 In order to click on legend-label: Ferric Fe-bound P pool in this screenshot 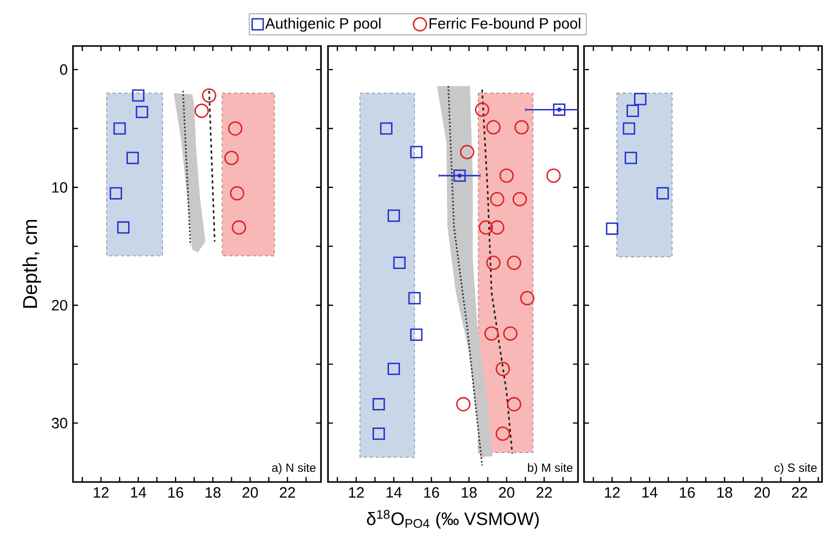, I will do `click(505, 25)`.